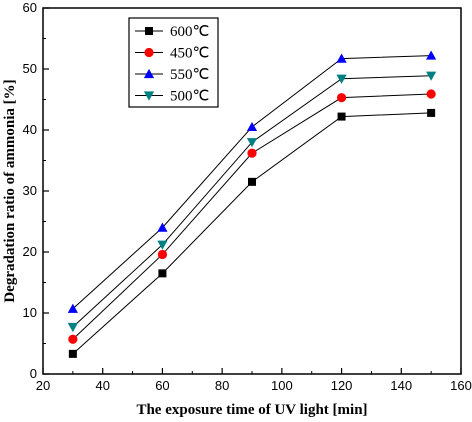 This screenshot has width=472, height=422. Describe the element at coordinates (342, 385) in the screenshot. I see `x-tick-label: 120` at that location.